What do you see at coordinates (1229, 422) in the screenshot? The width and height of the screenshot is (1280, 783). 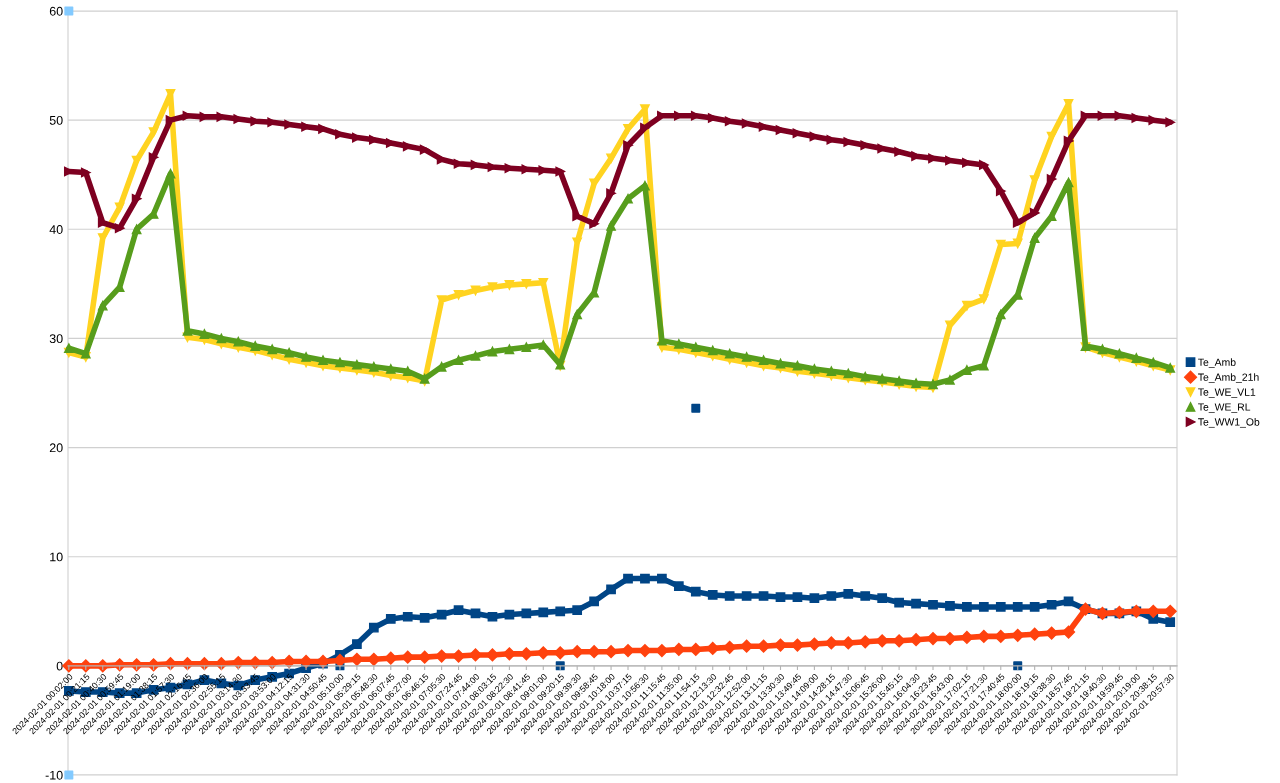 I see `legend-label: Te_WW1_Ob` at bounding box center [1229, 422].